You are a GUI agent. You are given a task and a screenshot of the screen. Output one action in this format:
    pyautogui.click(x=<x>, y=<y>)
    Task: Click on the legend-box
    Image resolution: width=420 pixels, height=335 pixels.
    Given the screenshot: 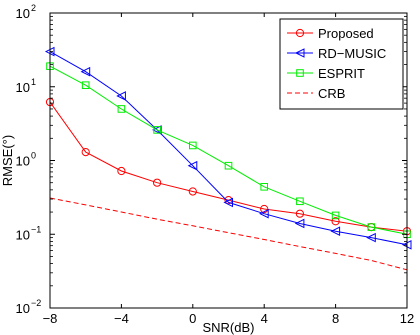 What is the action you would take?
    pyautogui.click(x=341, y=64)
    